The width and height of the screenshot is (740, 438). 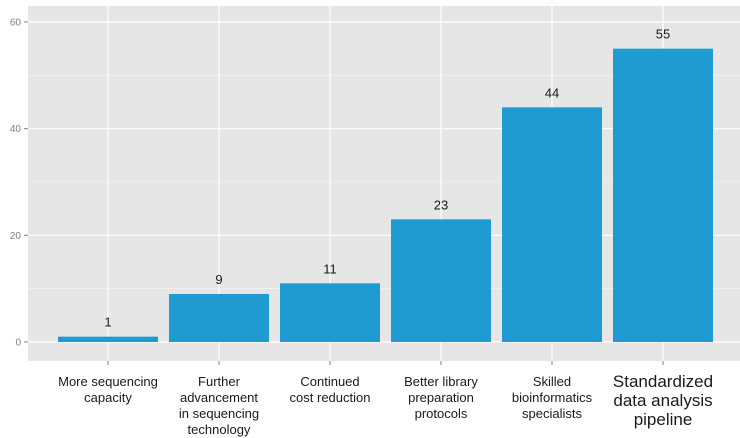 What do you see at coordinates (663, 400) in the screenshot?
I see `x-tick-label: Standardized data analysis pipeline` at bounding box center [663, 400].